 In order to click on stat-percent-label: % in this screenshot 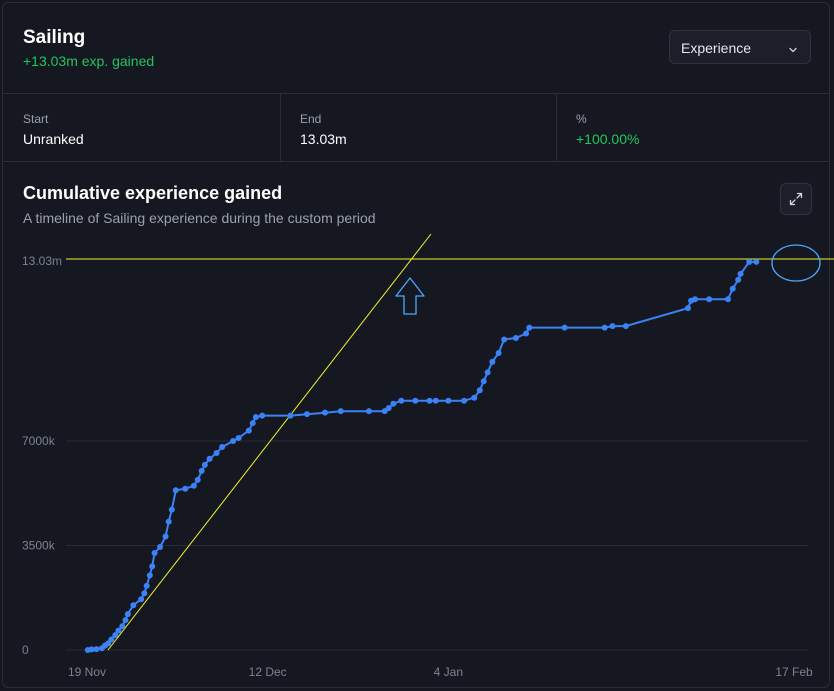, I will do `click(581, 119)`.